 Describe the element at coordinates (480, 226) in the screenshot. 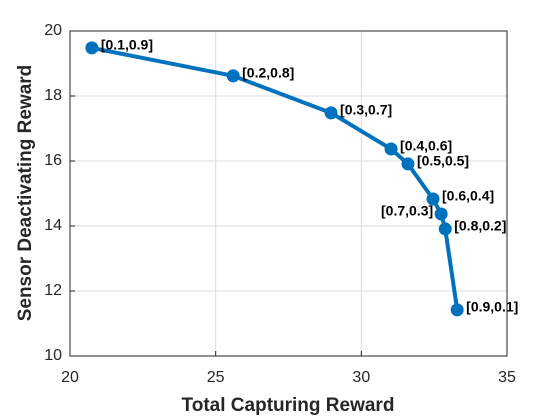

I see `point-label: [0.8,0.2]` at that location.